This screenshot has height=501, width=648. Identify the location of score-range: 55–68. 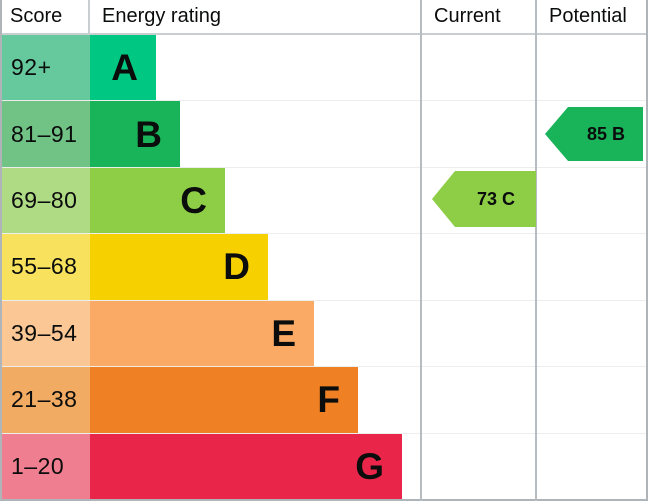
(44, 266).